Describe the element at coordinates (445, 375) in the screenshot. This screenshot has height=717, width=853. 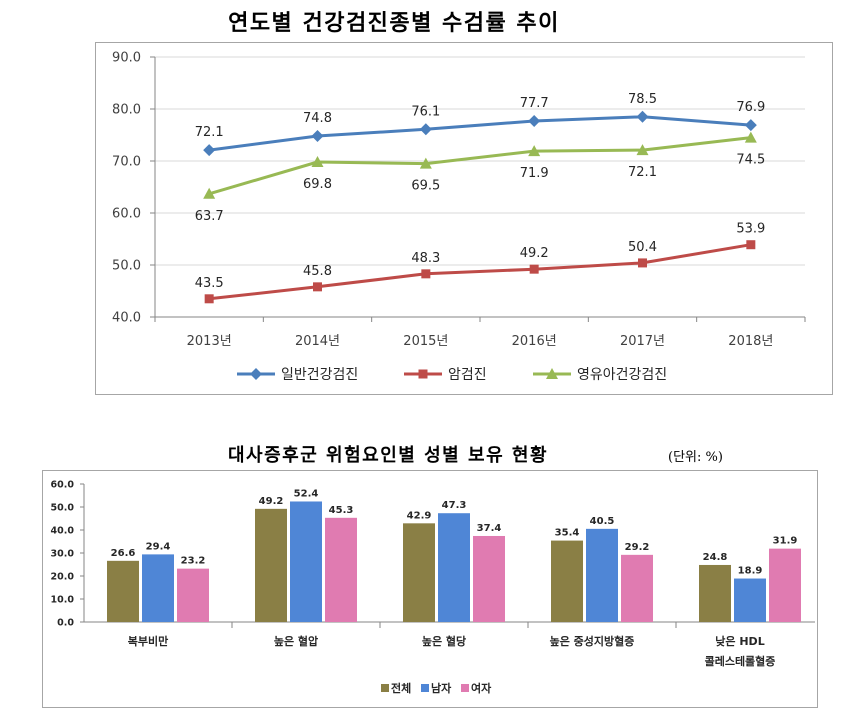
I see `legend-item-cancer-screening: 암검진` at that location.